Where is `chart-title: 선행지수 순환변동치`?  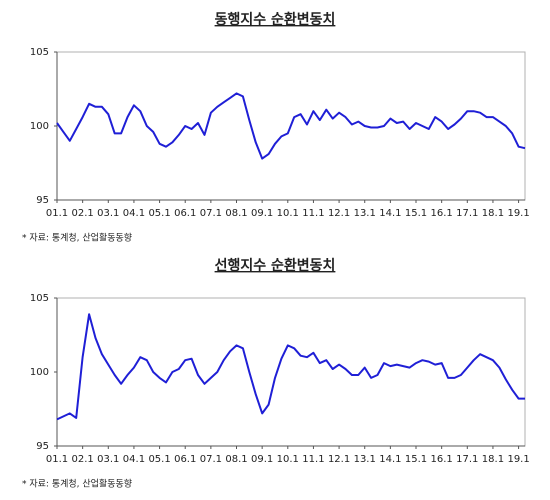
chart-title: 선행지수 순환변동치 is located at coordinates (275, 265).